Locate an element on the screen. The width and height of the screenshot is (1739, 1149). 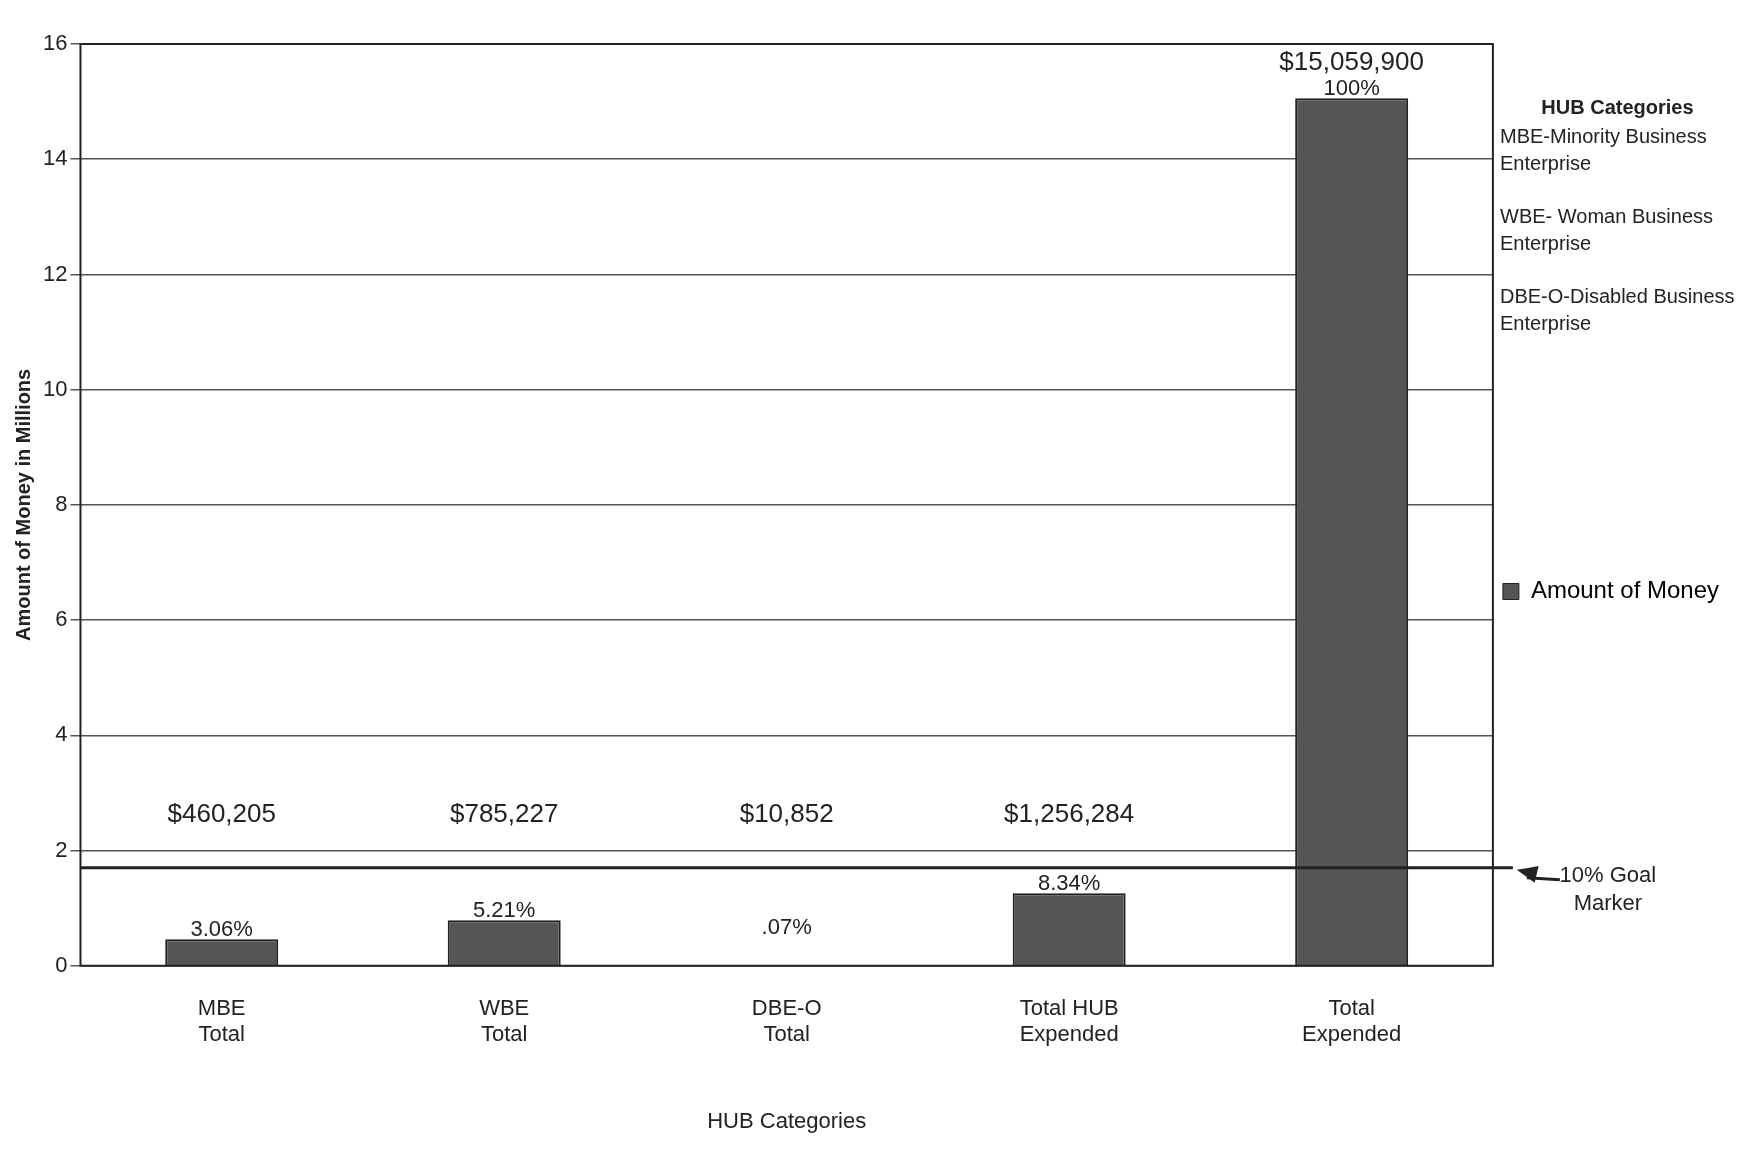
annotation: 100% is located at coordinates (1351, 88).